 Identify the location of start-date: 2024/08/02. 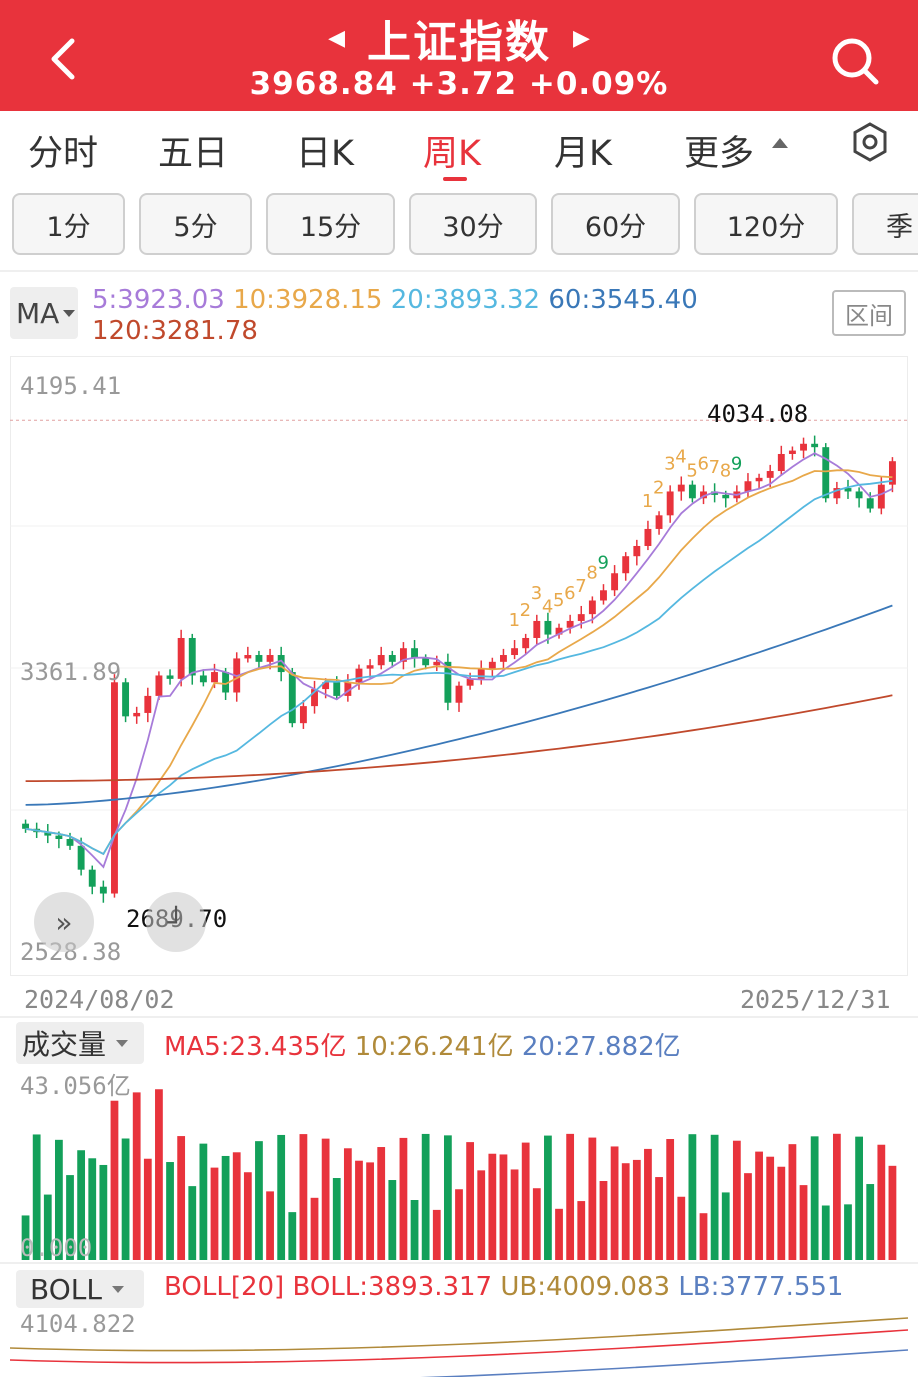
(99, 999).